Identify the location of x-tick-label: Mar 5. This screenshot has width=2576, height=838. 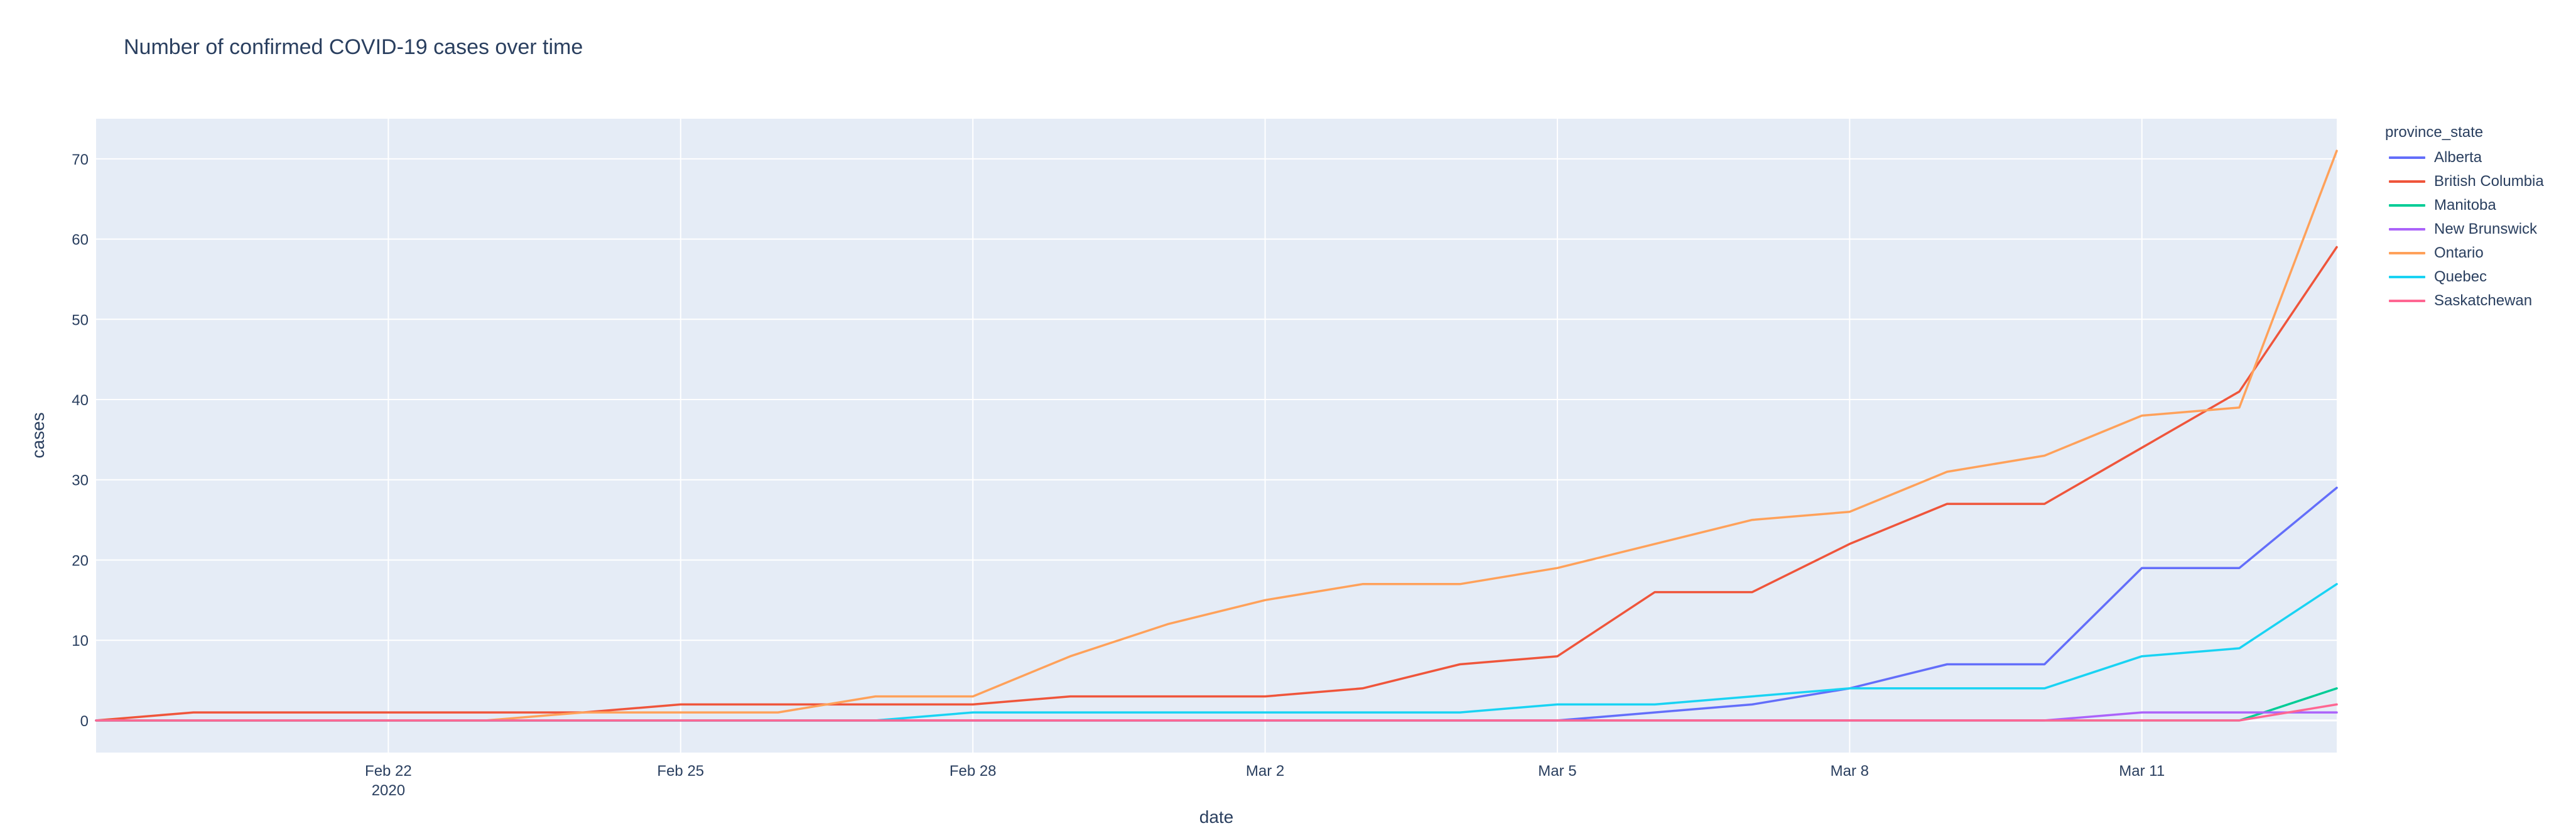
(1557, 771).